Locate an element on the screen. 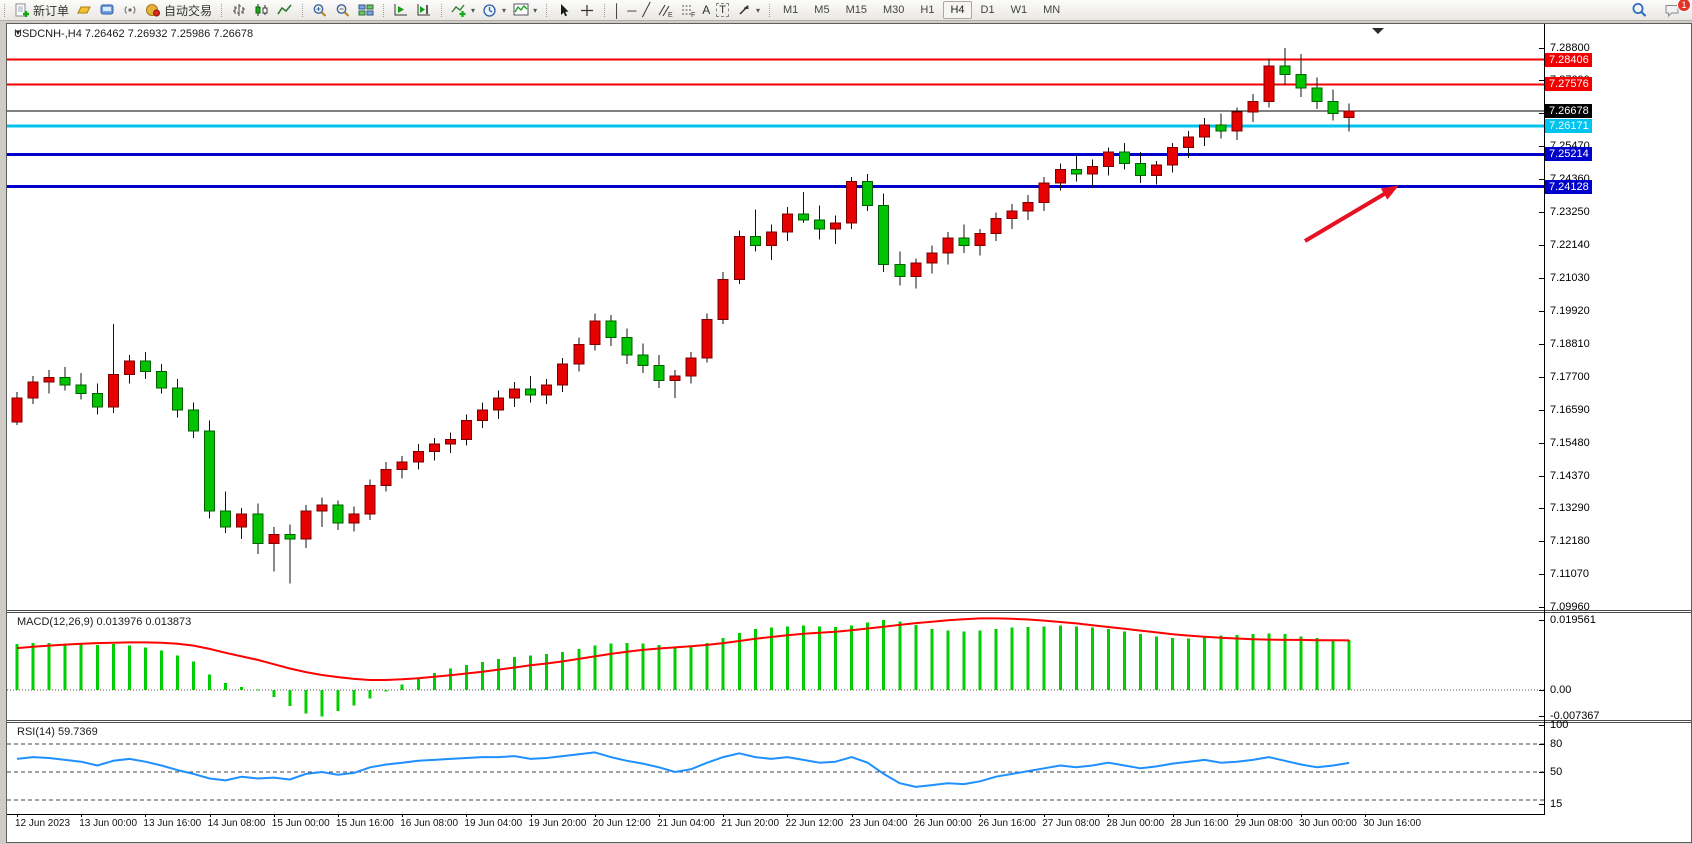 This screenshot has width=1692, height=844. crosshair-button is located at coordinates (586, 10).